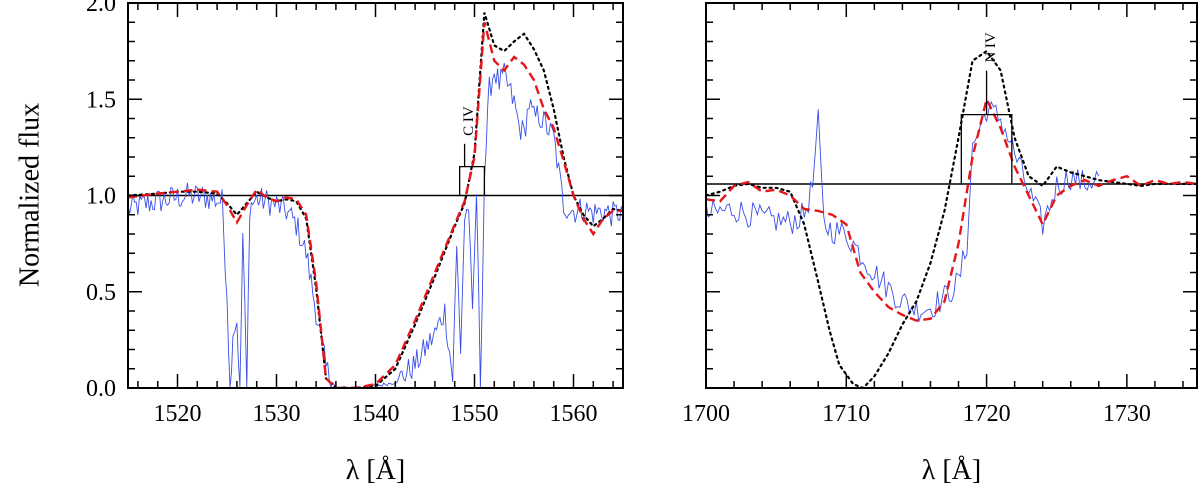 The image size is (1200, 488). Describe the element at coordinates (987, 414) in the screenshot. I see `x-tick-label: 1720` at that location.